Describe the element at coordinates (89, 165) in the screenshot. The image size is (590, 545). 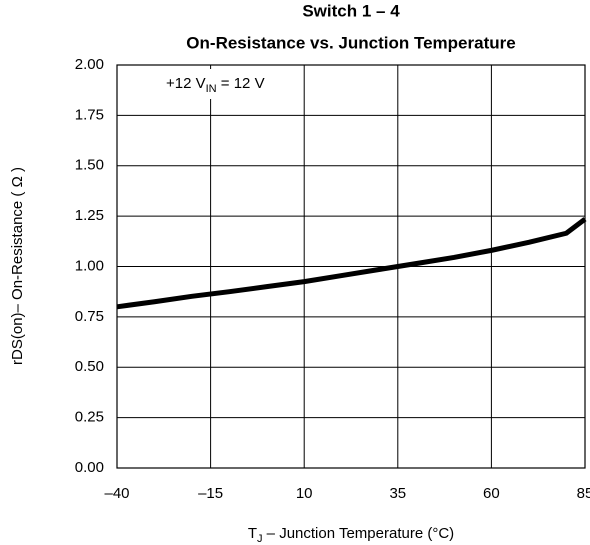
I see `y-tick-label: 1.50` at that location.